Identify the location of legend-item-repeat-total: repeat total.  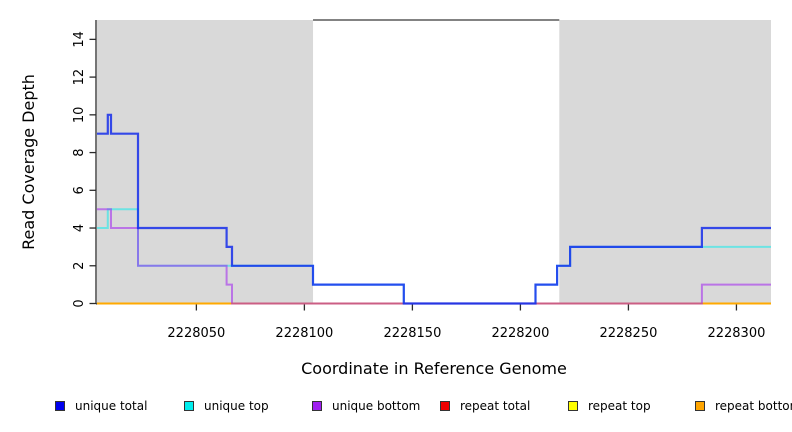
(485, 406).